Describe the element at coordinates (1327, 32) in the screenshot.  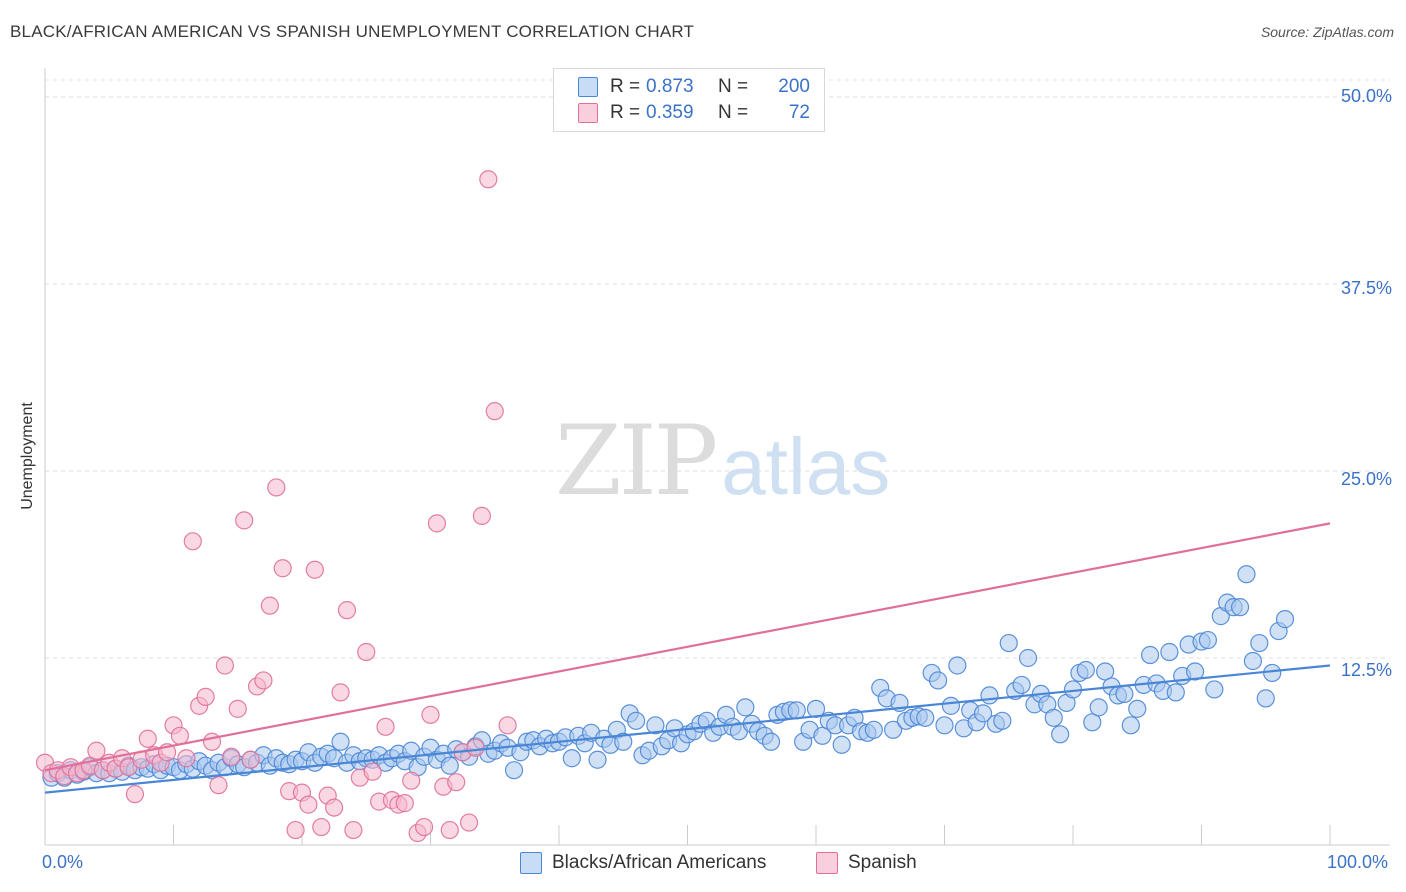
I see `source-credit: Source: ZipAtlas.com` at that location.